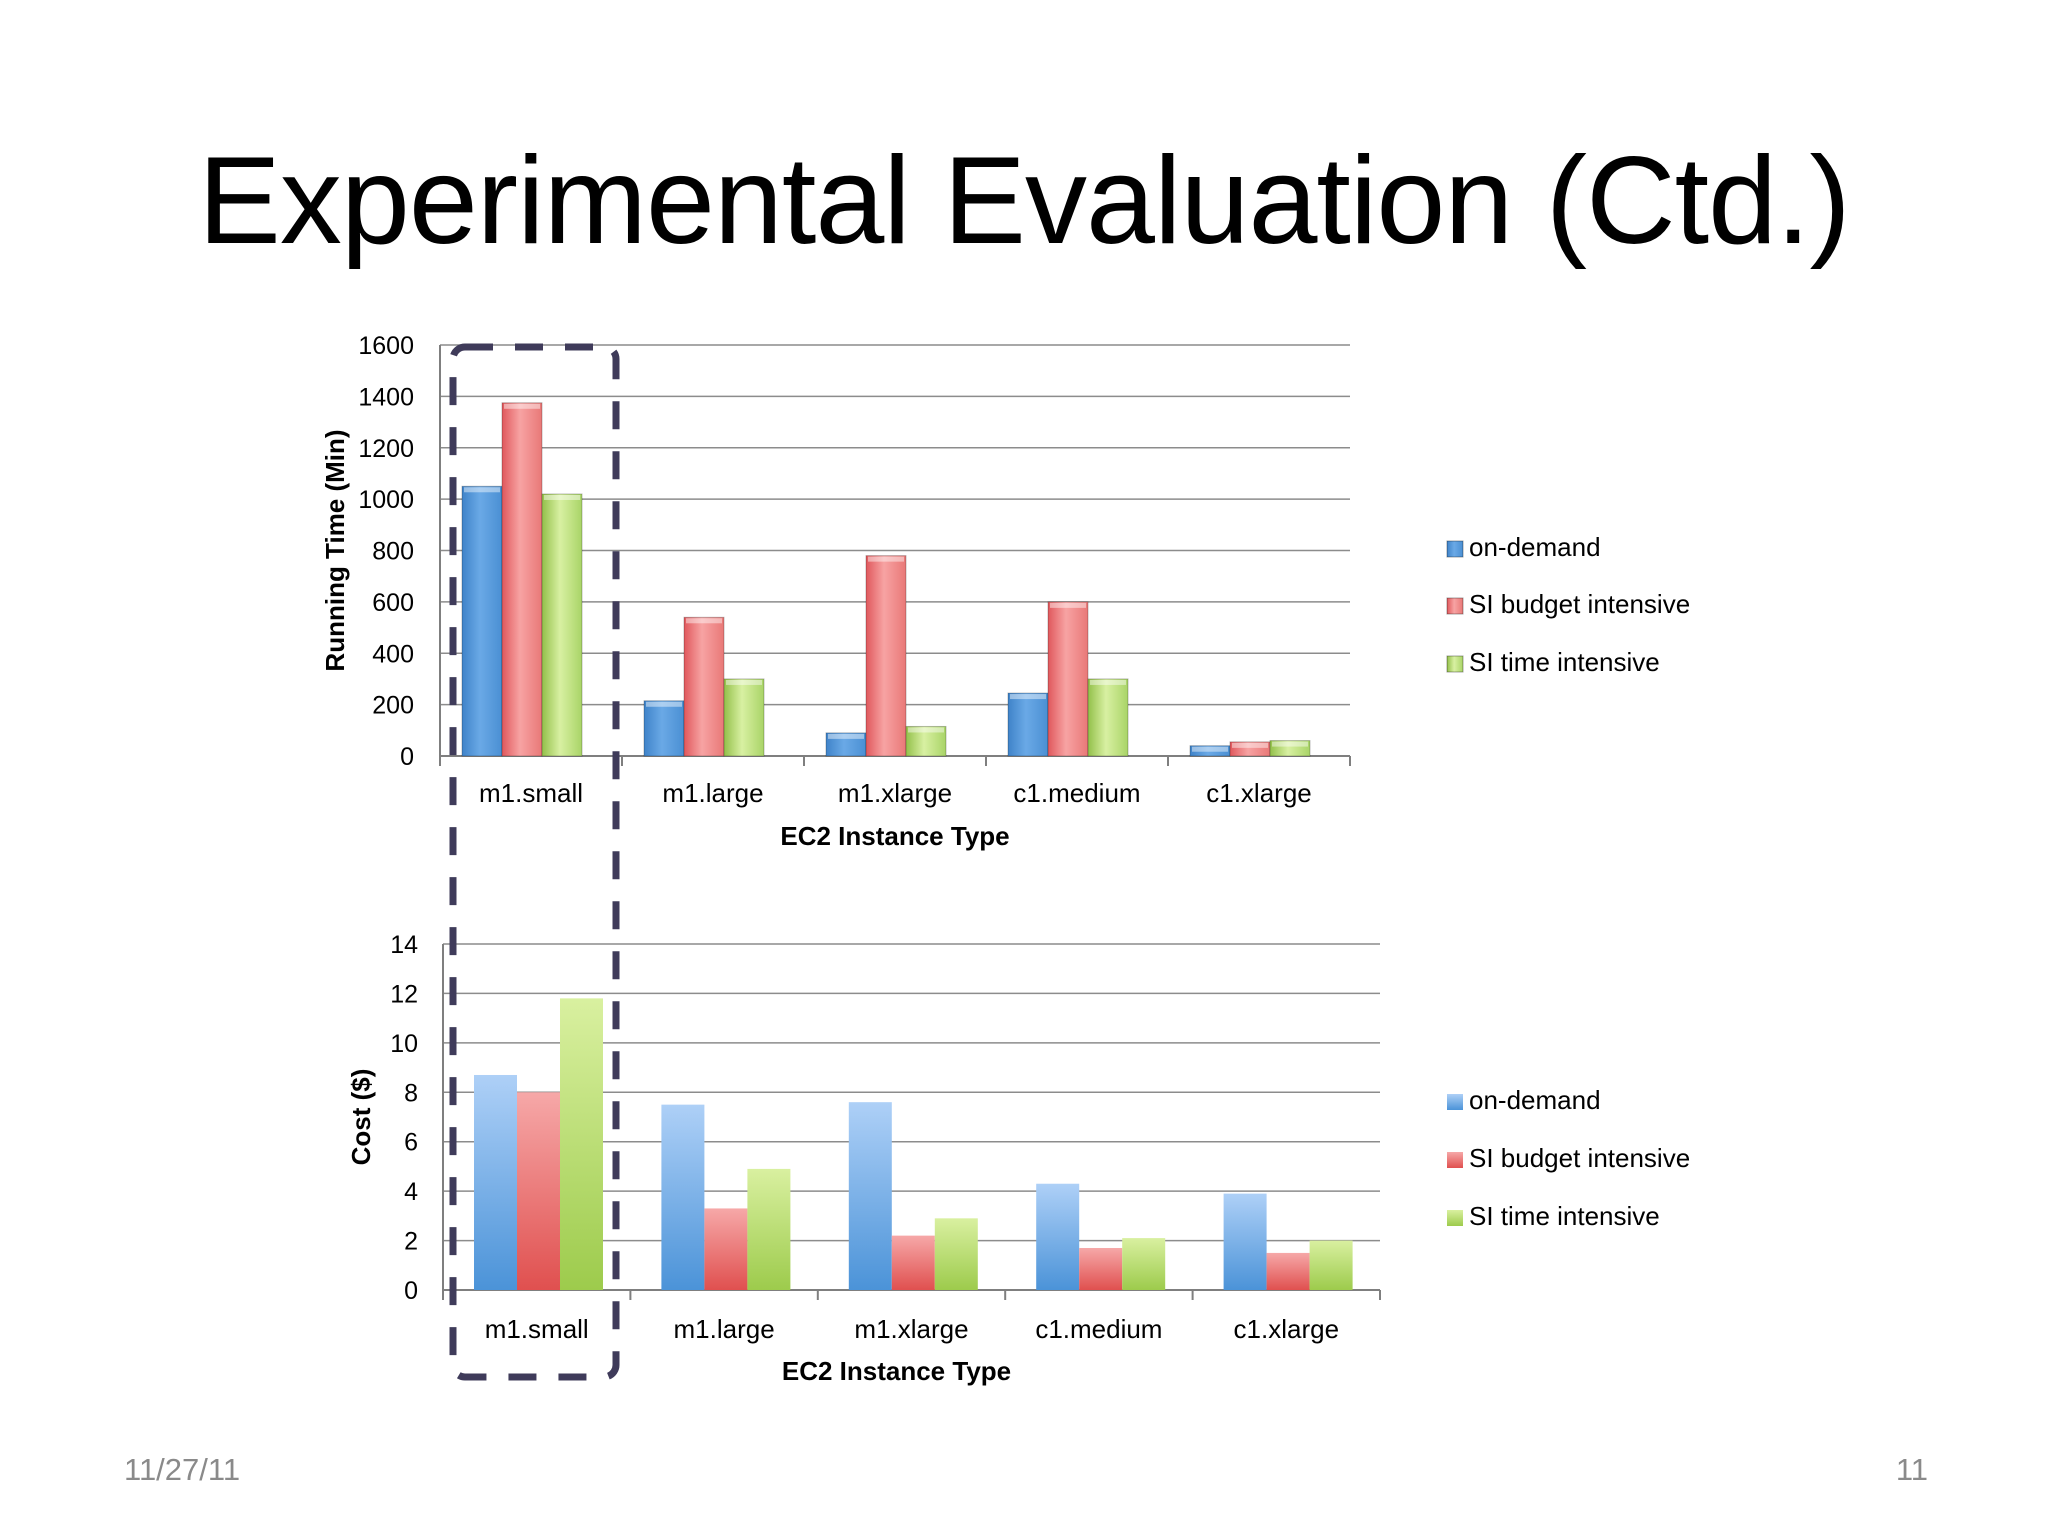 Image resolution: width=2048 pixels, height=1536 pixels. I want to click on y-tick-label: 200, so click(393, 706).